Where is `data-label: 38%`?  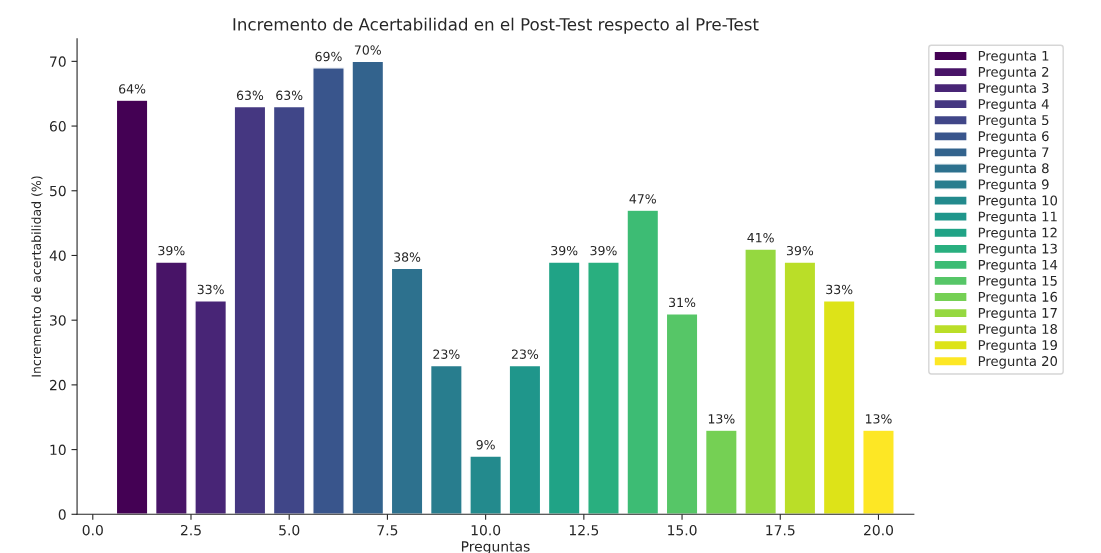 data-label: 38% is located at coordinates (407, 257).